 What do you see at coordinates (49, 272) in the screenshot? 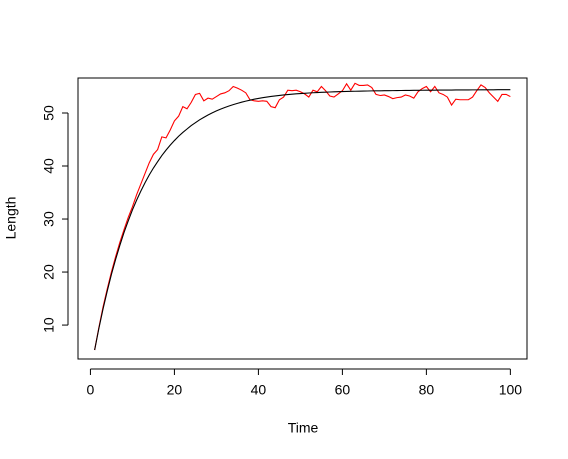
I see `y-tick-label: 20` at bounding box center [49, 272].